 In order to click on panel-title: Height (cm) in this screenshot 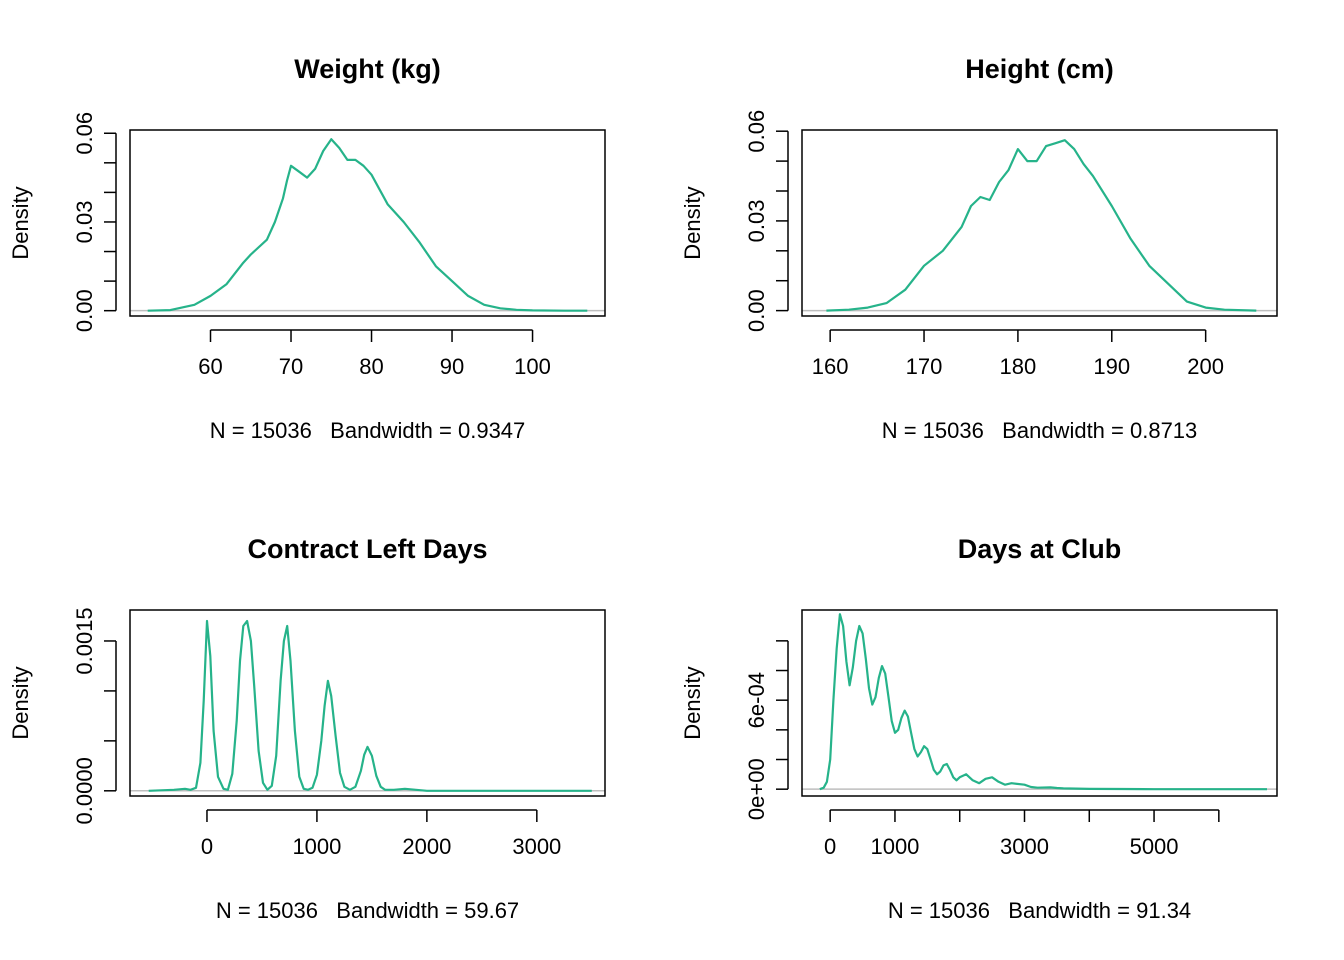, I will do `click(1039, 69)`.